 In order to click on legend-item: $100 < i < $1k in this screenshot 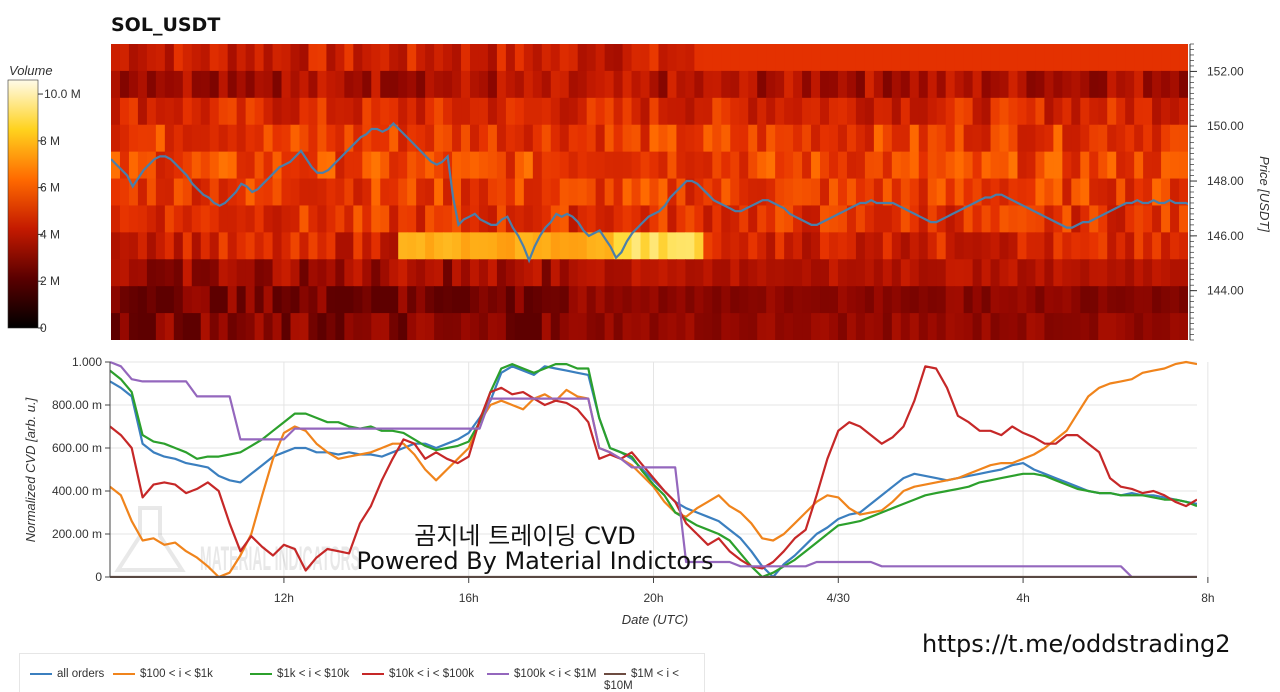, I will do `click(163, 674)`.